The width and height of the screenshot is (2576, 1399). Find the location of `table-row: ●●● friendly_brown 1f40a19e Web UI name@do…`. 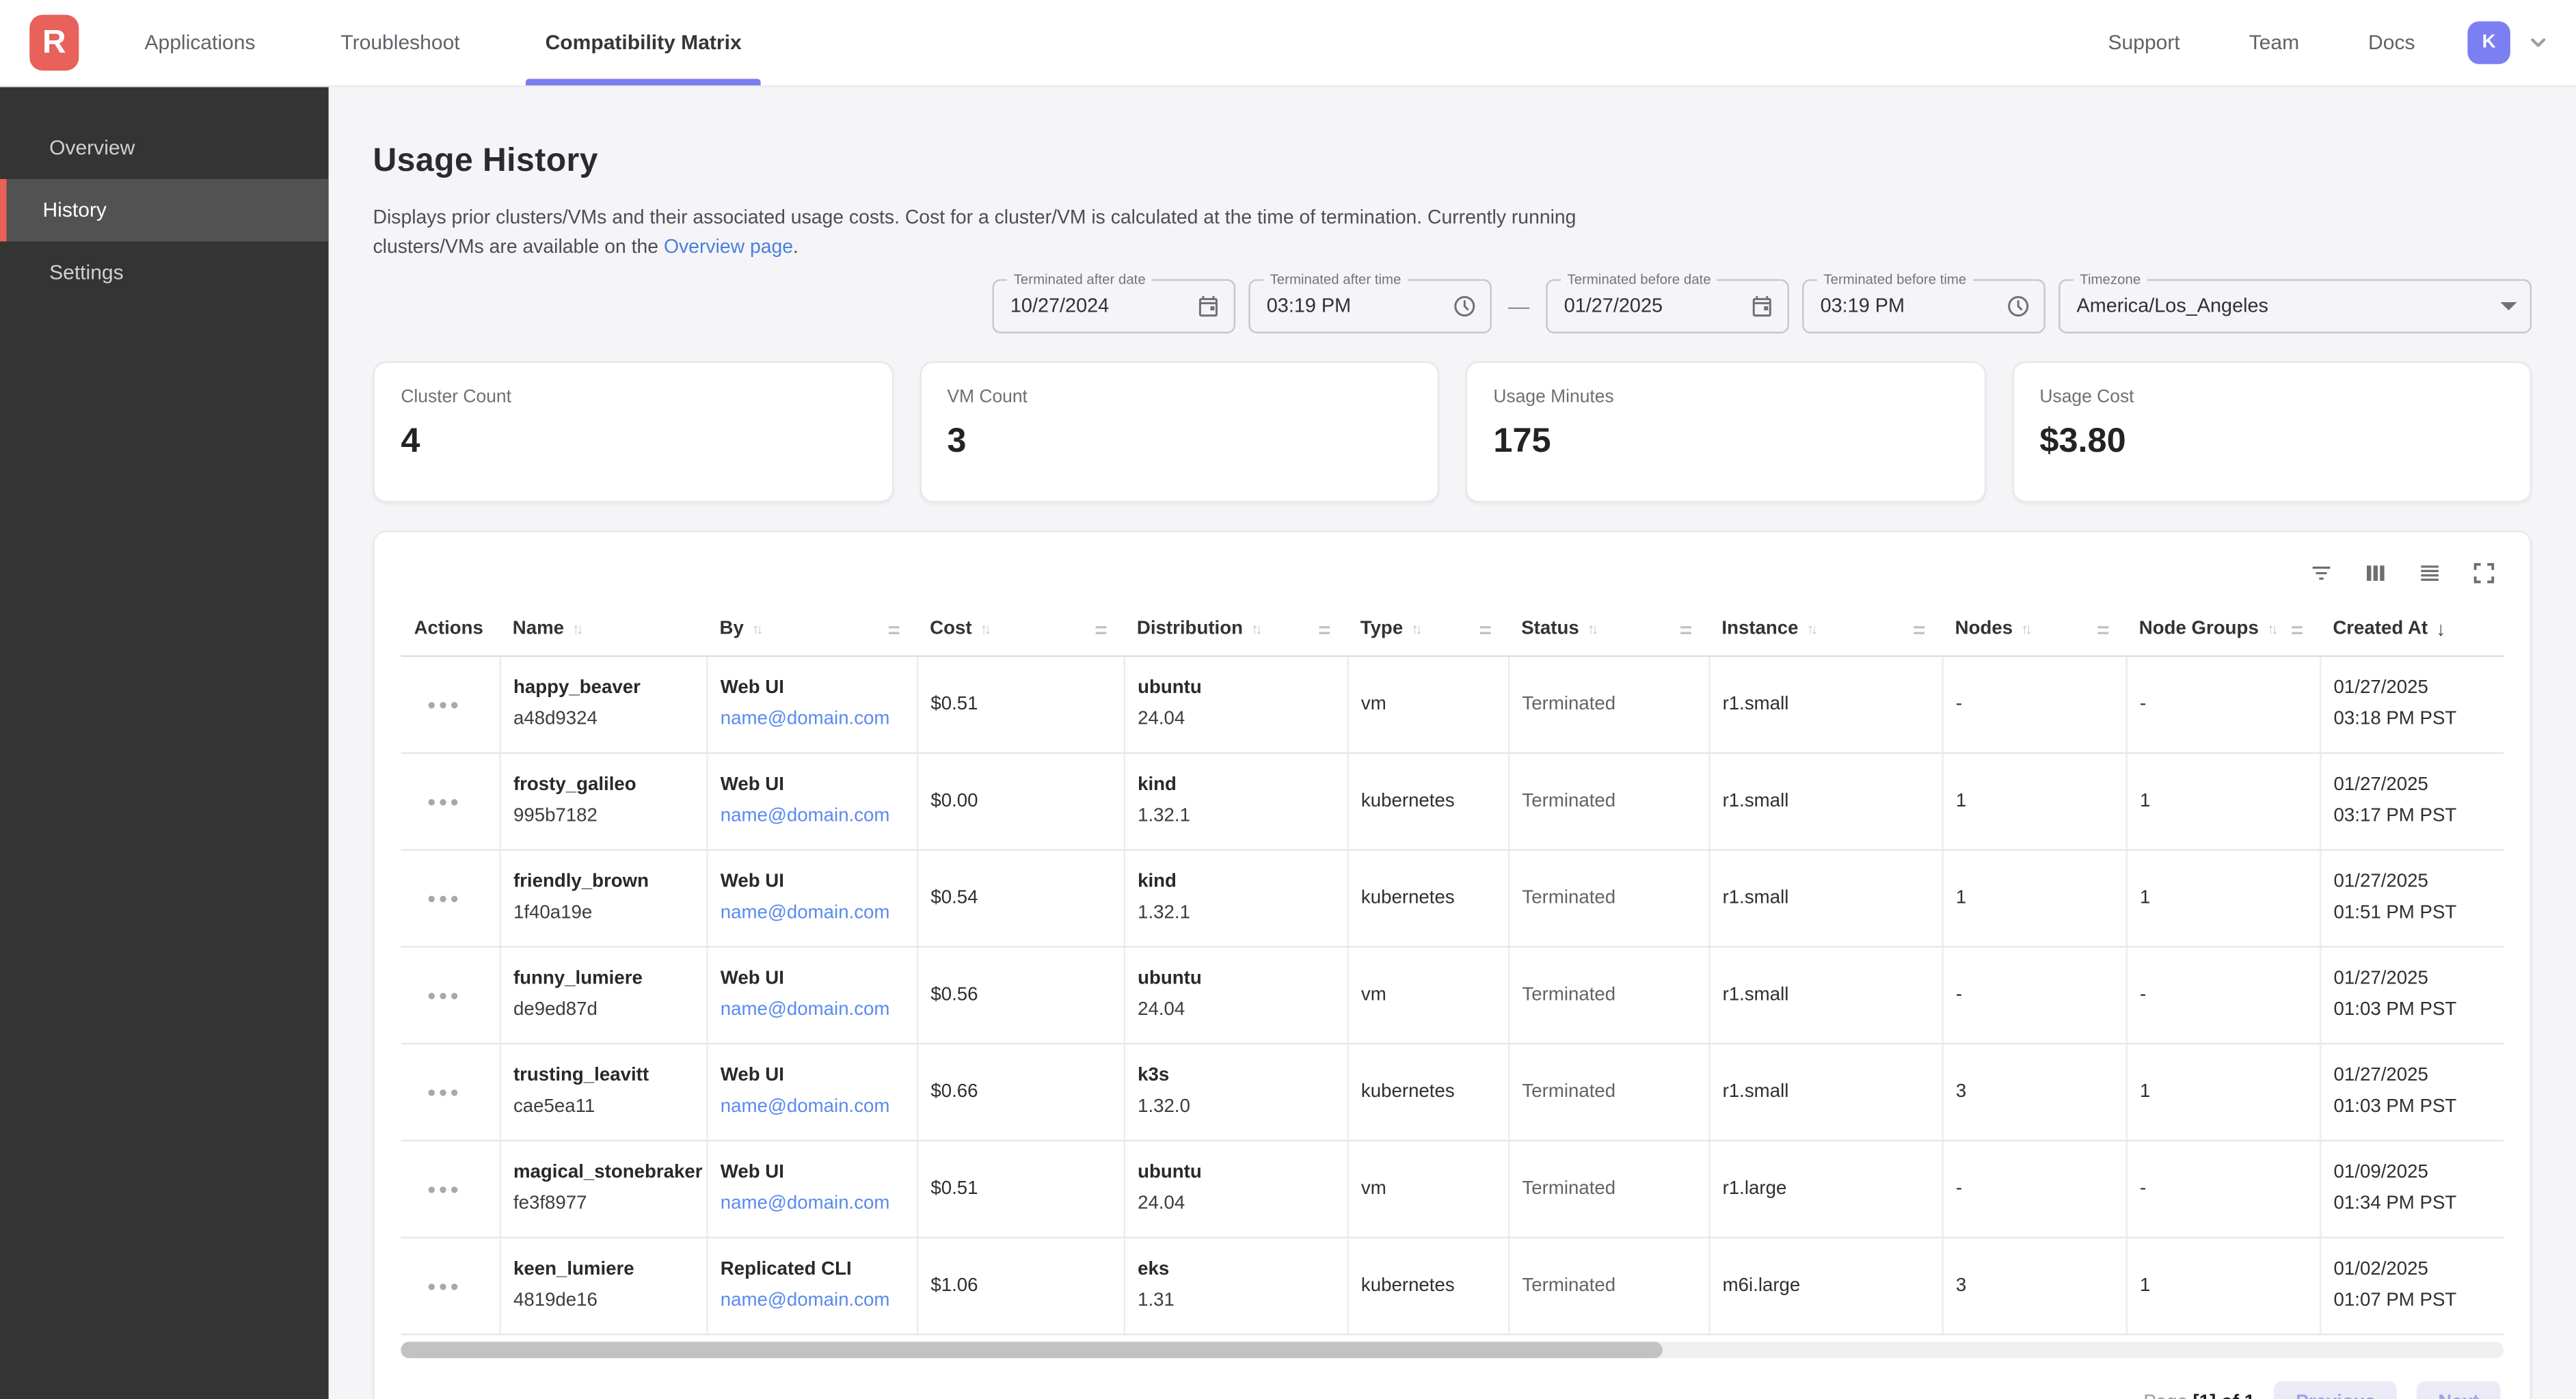

table-row: ●●● friendly_brown 1f40a19e Web UI name@do… is located at coordinates (1452, 898).